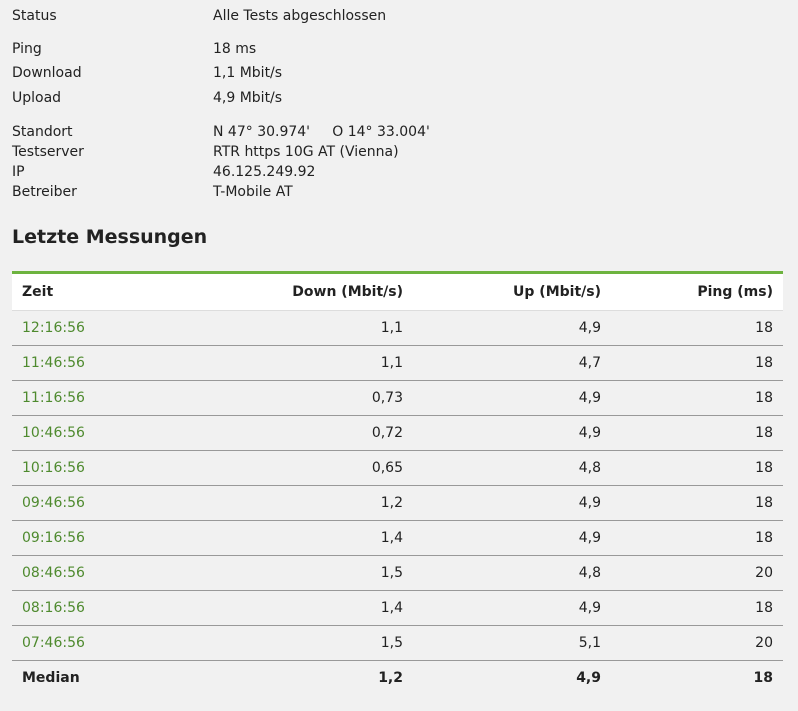 The width and height of the screenshot is (798, 711). What do you see at coordinates (248, 98) in the screenshot?
I see `upload-value: 4,9 Mbit/s` at bounding box center [248, 98].